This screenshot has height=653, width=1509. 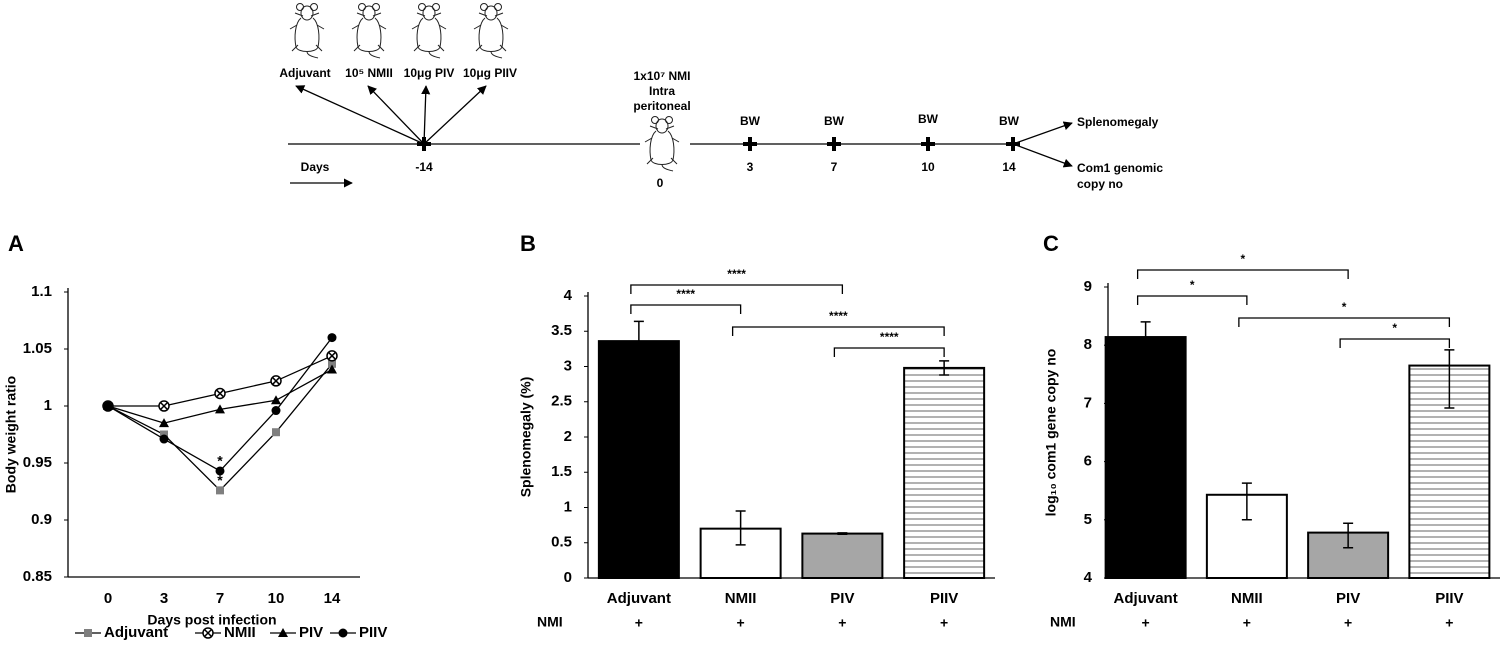 I want to click on x-tick-label: 10, so click(x=276, y=598).